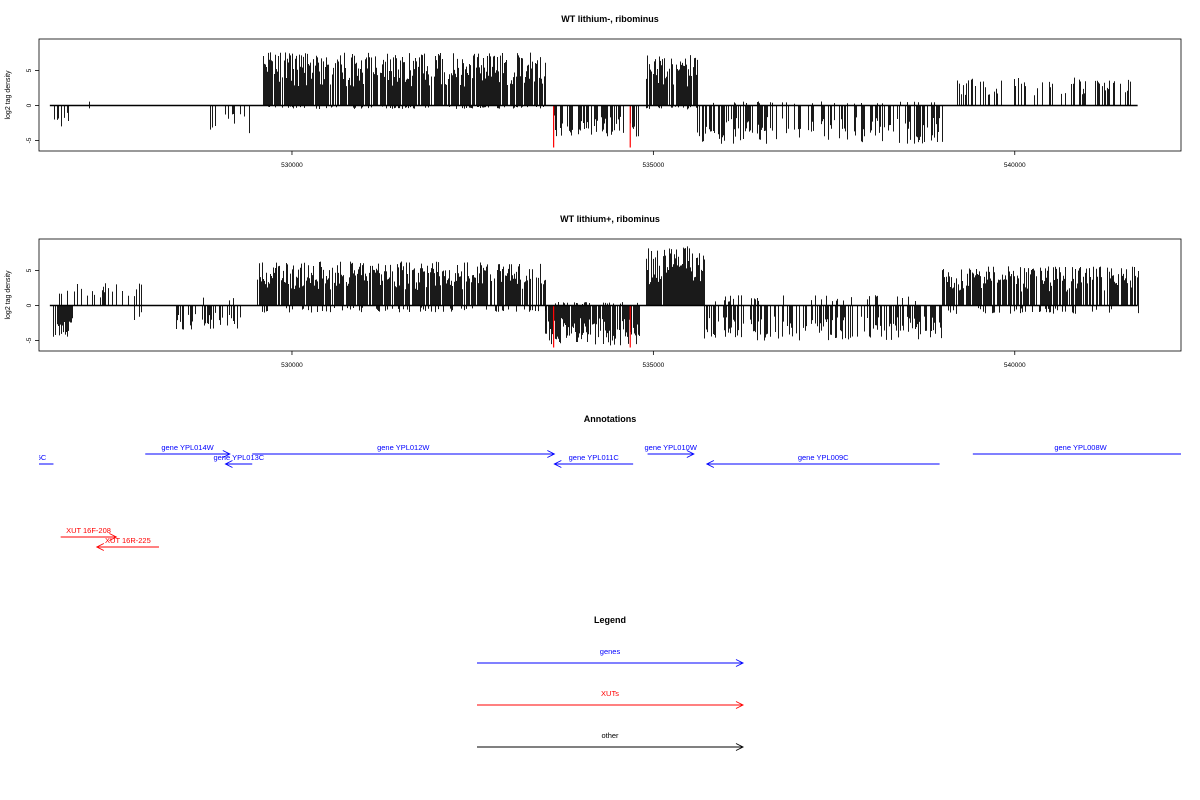 This screenshot has width=1200, height=800. I want to click on annotations-title: Annotations, so click(610, 419).